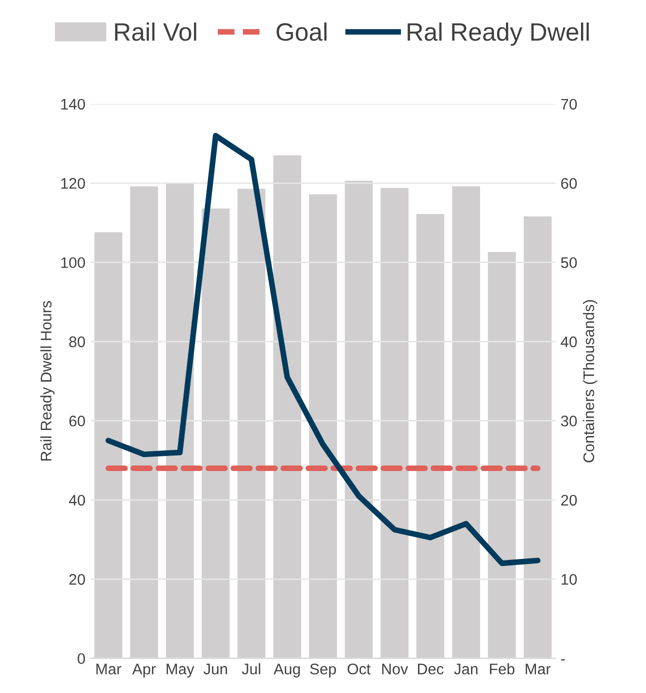 This screenshot has width=646, height=693. I want to click on y2-tick-label: 30, so click(569, 421).